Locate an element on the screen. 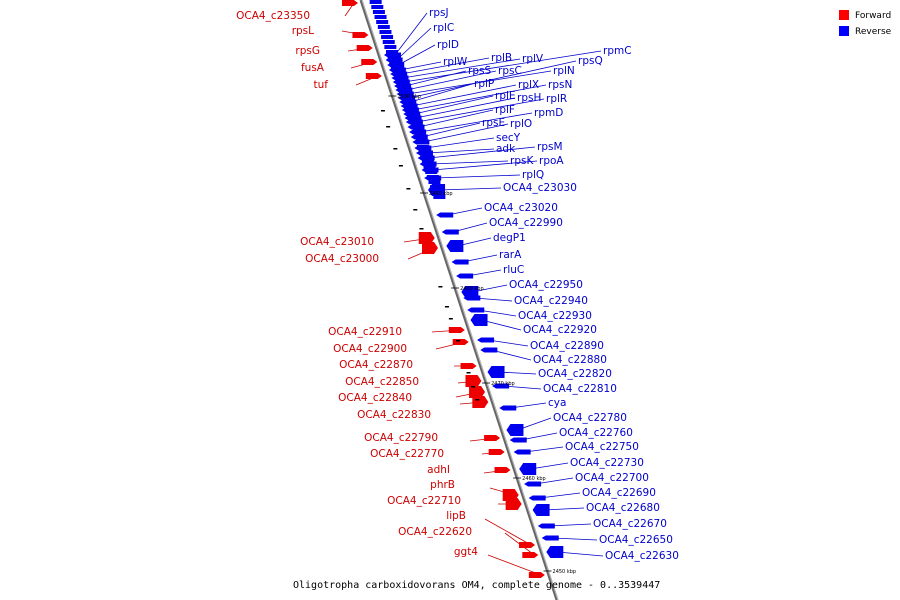  reverse-gene-label: rplC is located at coordinates (443, 28).